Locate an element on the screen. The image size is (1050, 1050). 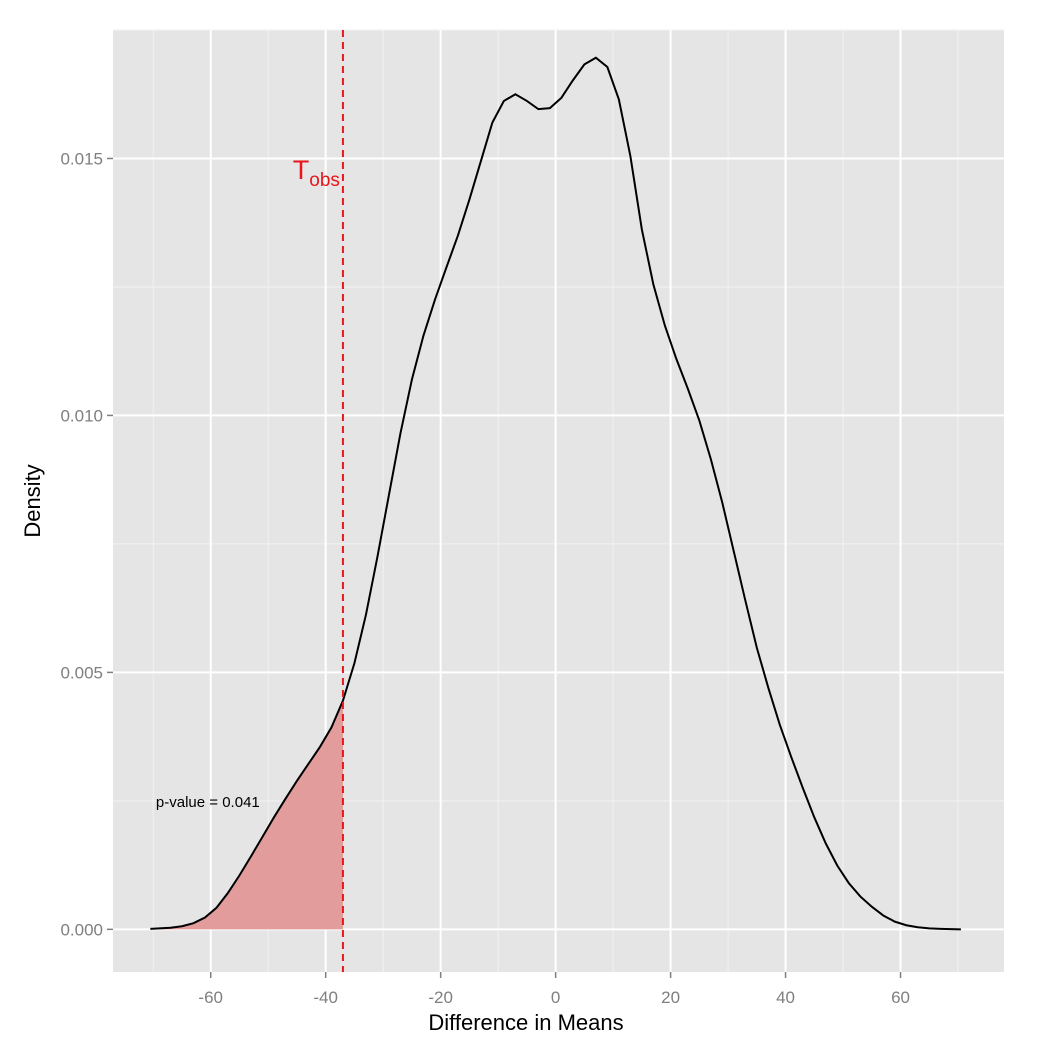
p-value-annotation: p-value = 0.041 is located at coordinates (208, 802).